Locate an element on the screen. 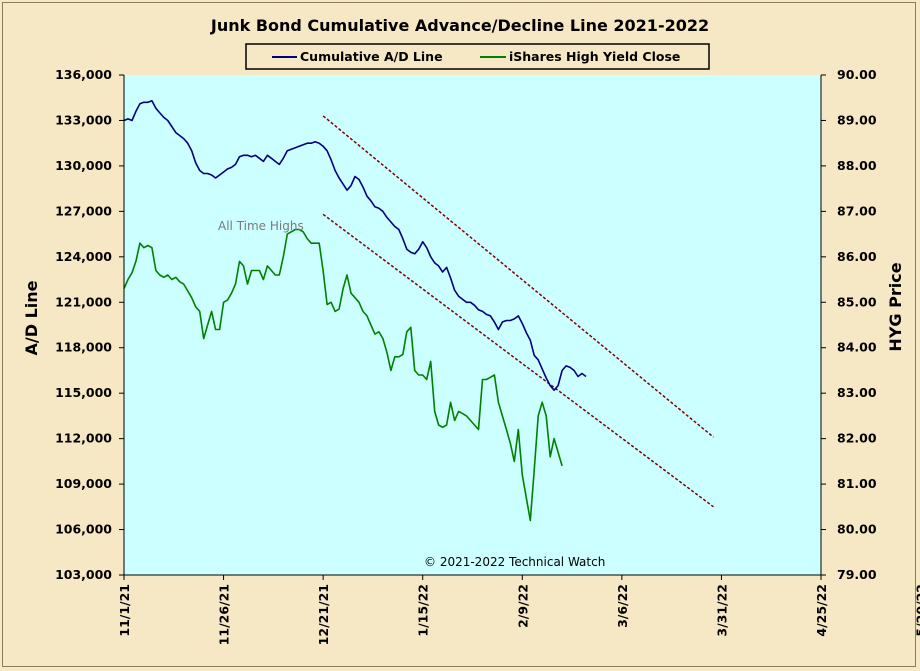 Image resolution: width=920 pixels, height=671 pixels. right-tick-label: 86.00 is located at coordinates (857, 256).